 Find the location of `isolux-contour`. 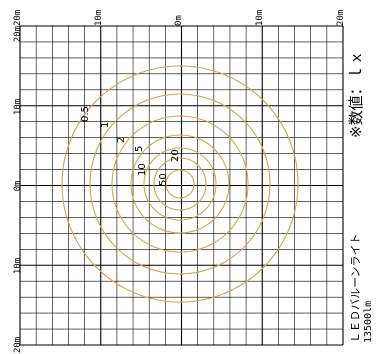

isolux-contour is located at coordinates (180, 184).